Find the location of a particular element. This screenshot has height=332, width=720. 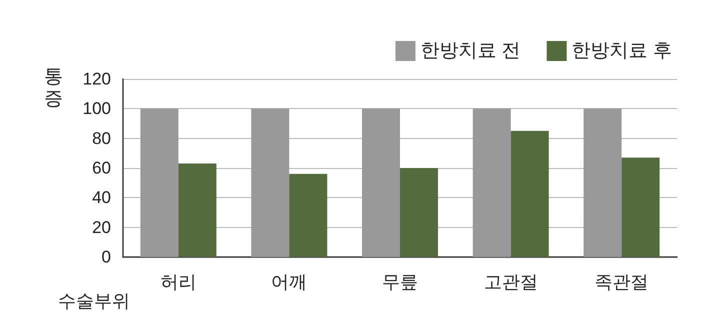

legend-label: 한방치료 전 is located at coordinates (470, 51).